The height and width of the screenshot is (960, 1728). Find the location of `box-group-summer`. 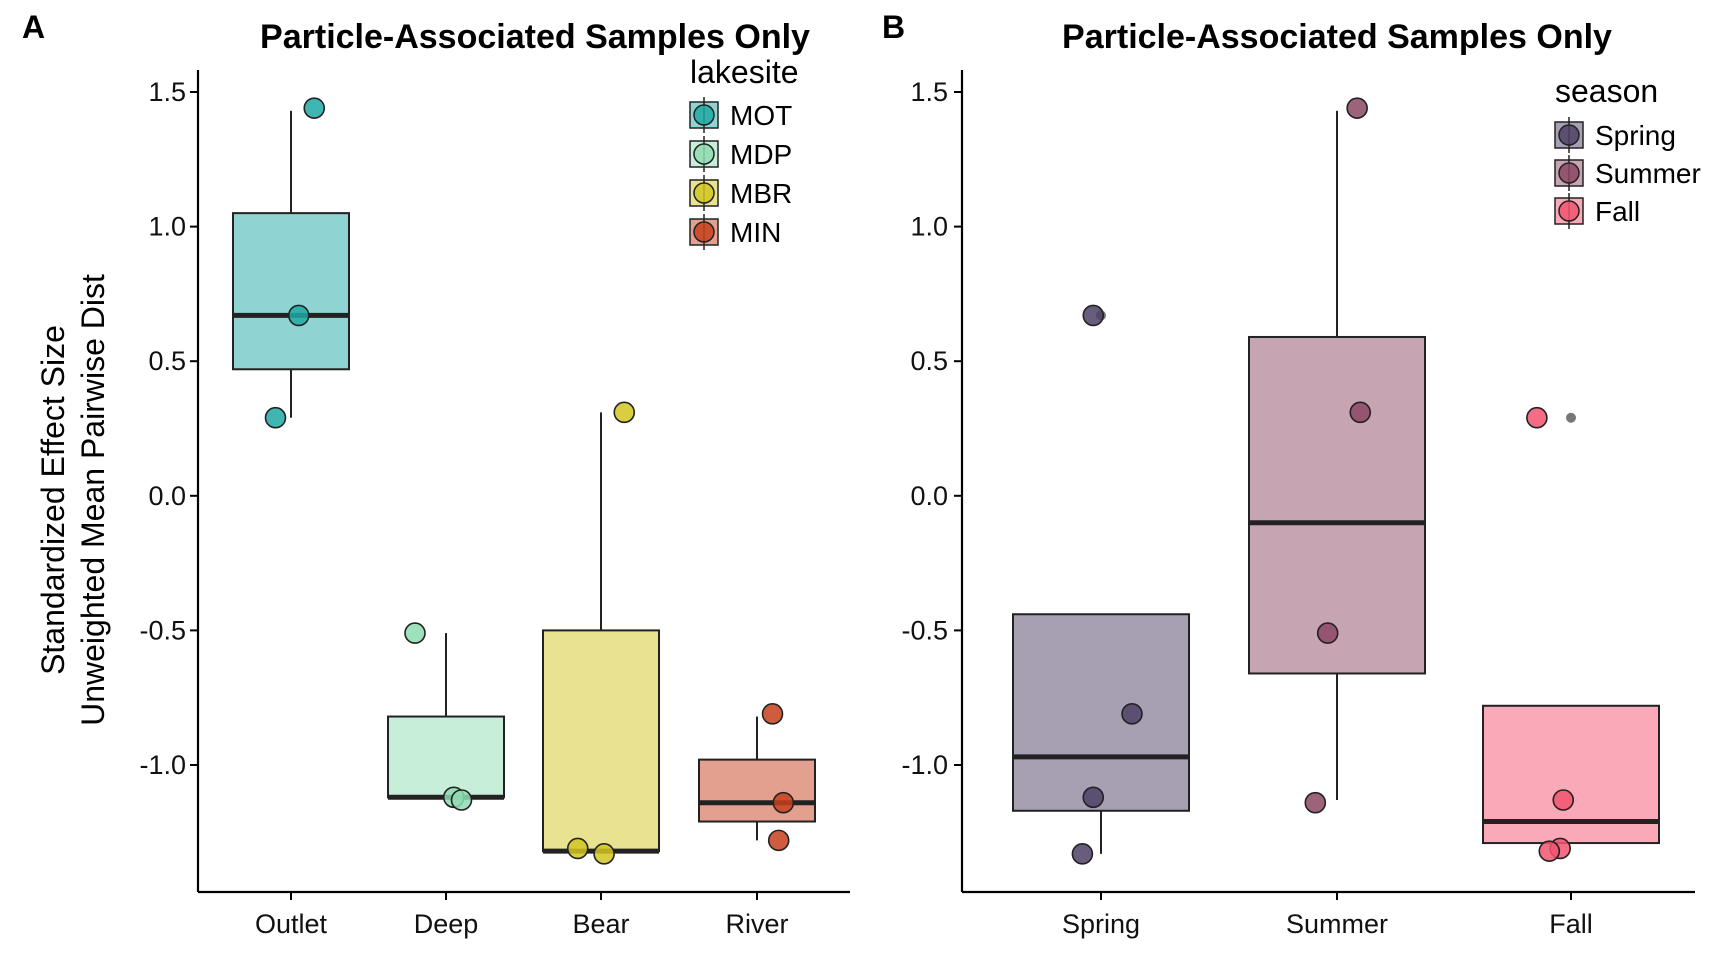

box-group-summer is located at coordinates (1337, 455).